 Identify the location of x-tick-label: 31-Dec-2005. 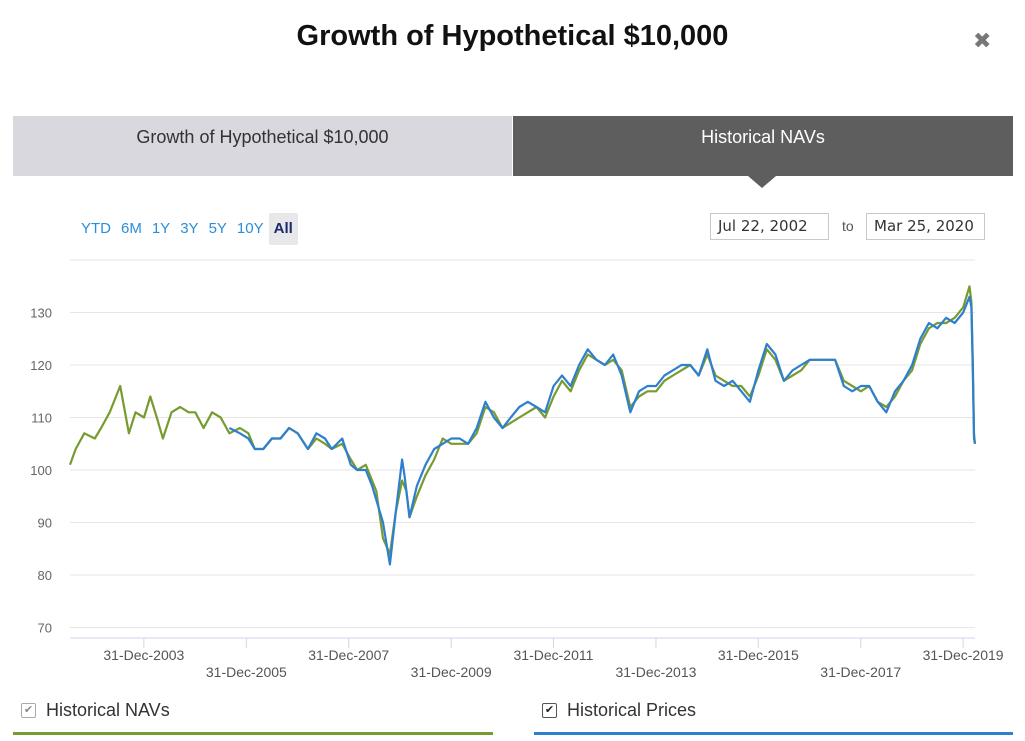
(246, 672).